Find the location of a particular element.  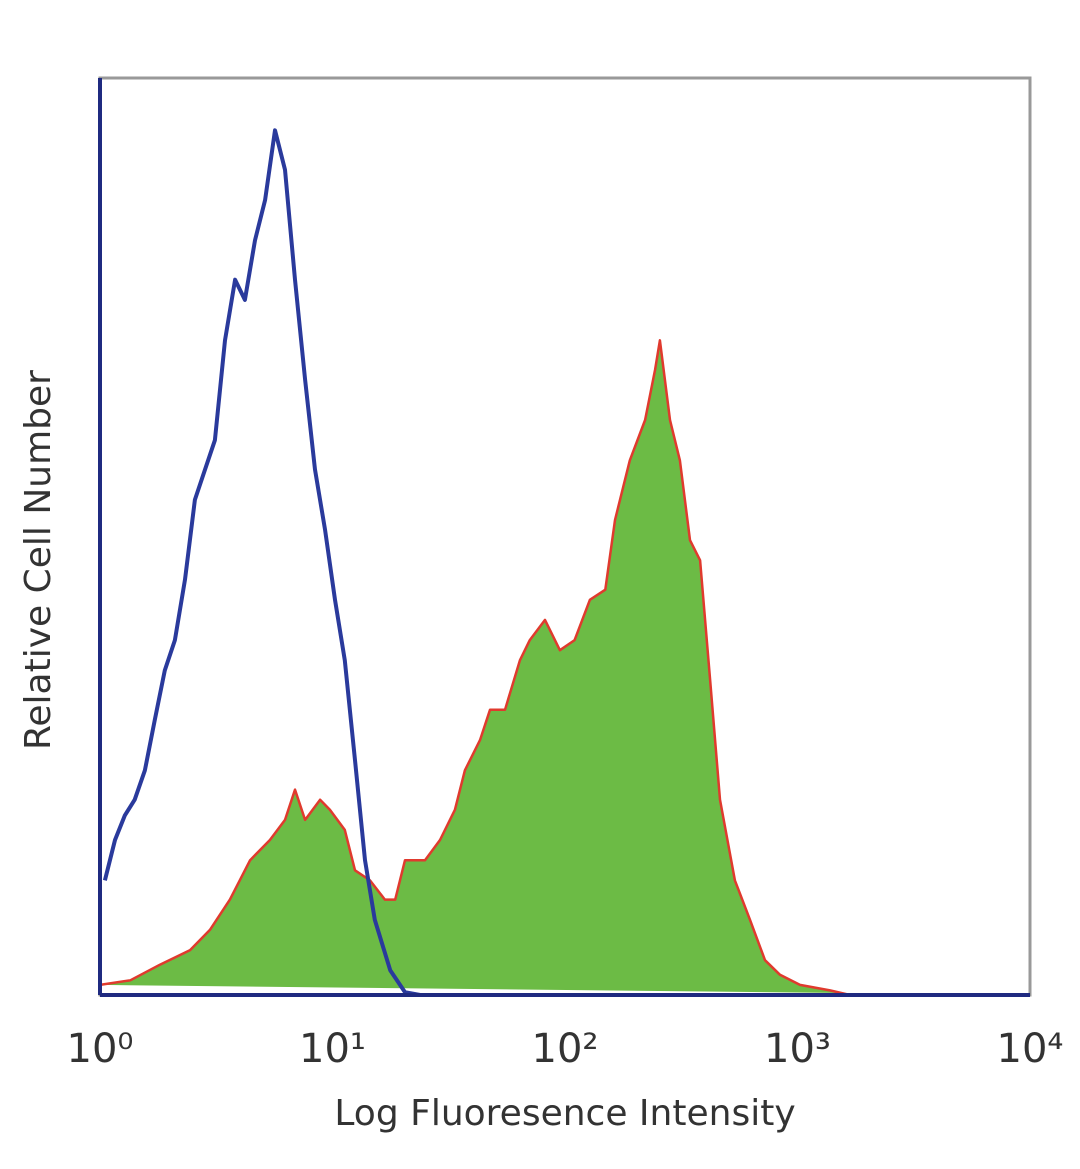

x-axis-label: Log Fluoresence Intensity is located at coordinates (564, 1113).